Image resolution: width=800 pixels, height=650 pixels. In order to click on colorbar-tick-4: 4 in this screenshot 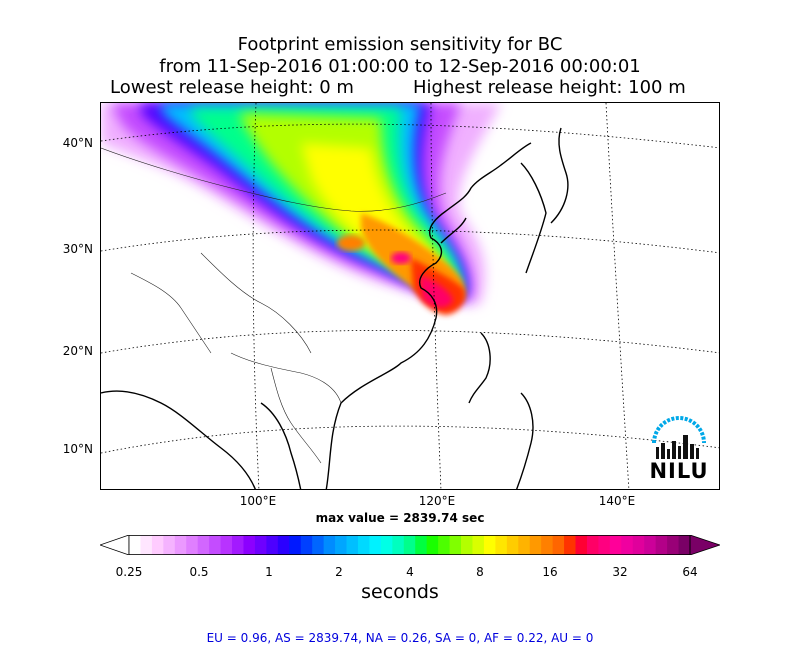, I will do `click(410, 572)`.